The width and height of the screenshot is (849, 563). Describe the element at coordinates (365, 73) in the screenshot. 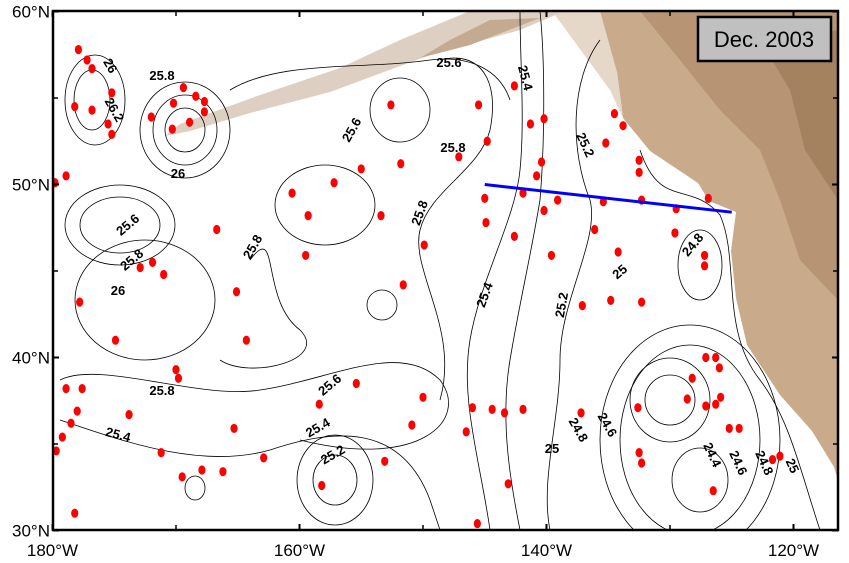

I see `land-alaska-peninsula` at that location.